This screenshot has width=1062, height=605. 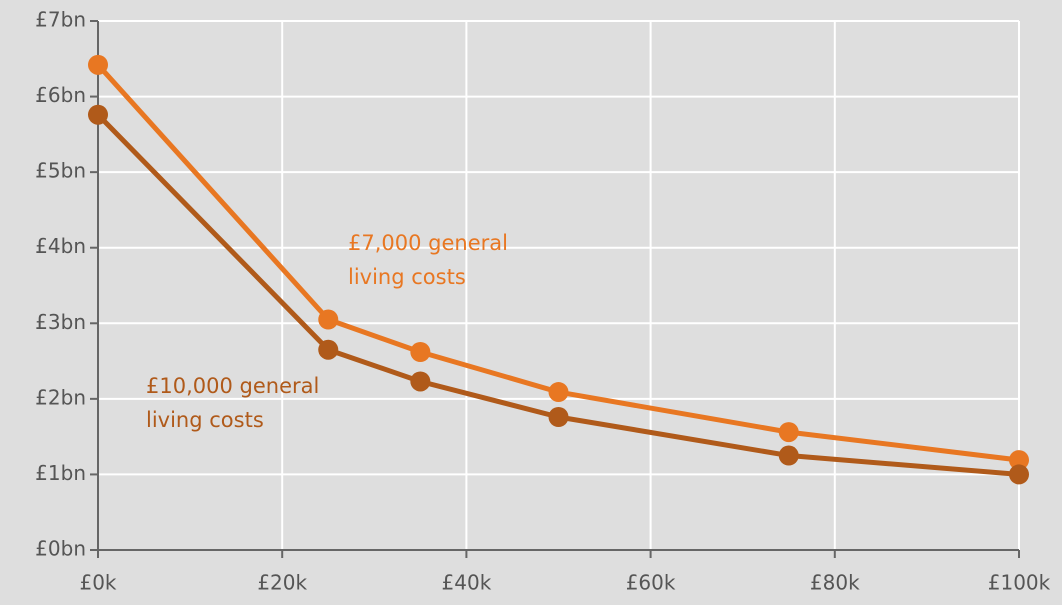 I want to click on y-tick-label: £7bn, so click(x=60, y=20).